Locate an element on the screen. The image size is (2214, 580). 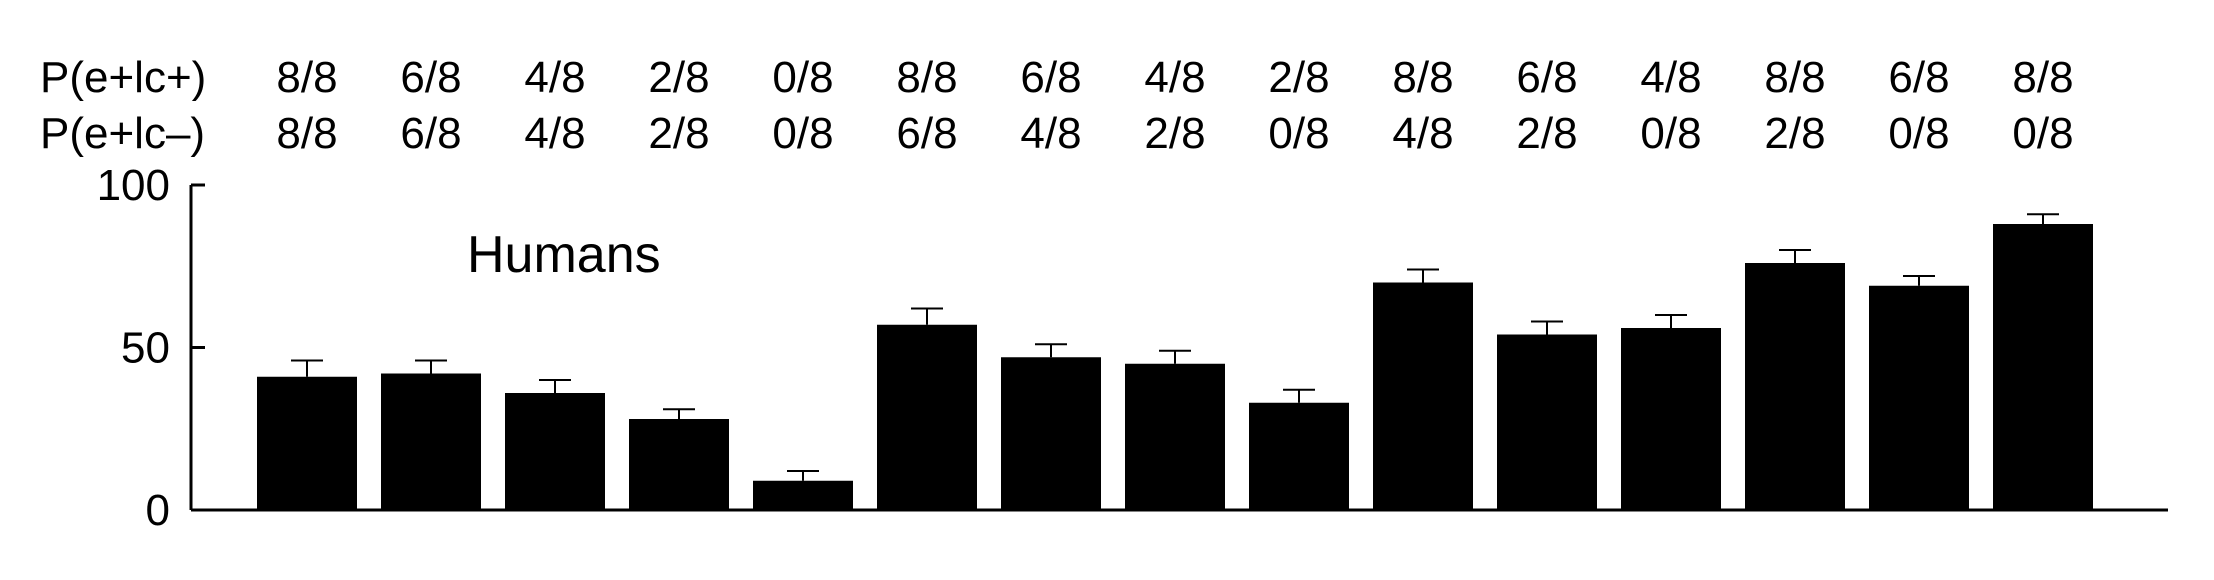
y-tick-label: 0 is located at coordinates (158, 510).